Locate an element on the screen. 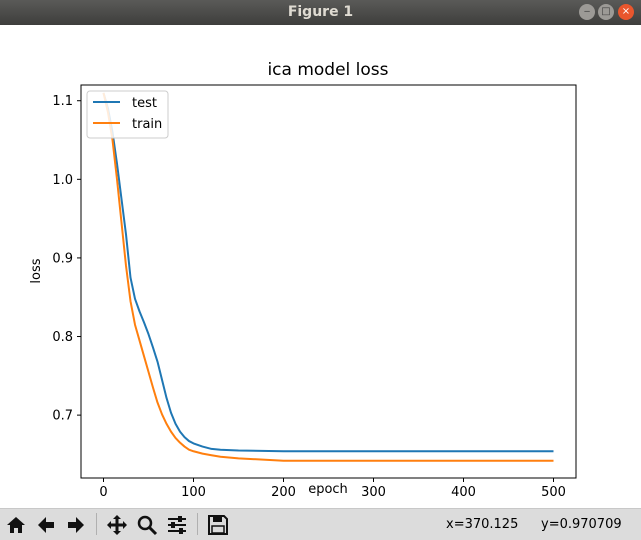  forward-button is located at coordinates (76, 524).